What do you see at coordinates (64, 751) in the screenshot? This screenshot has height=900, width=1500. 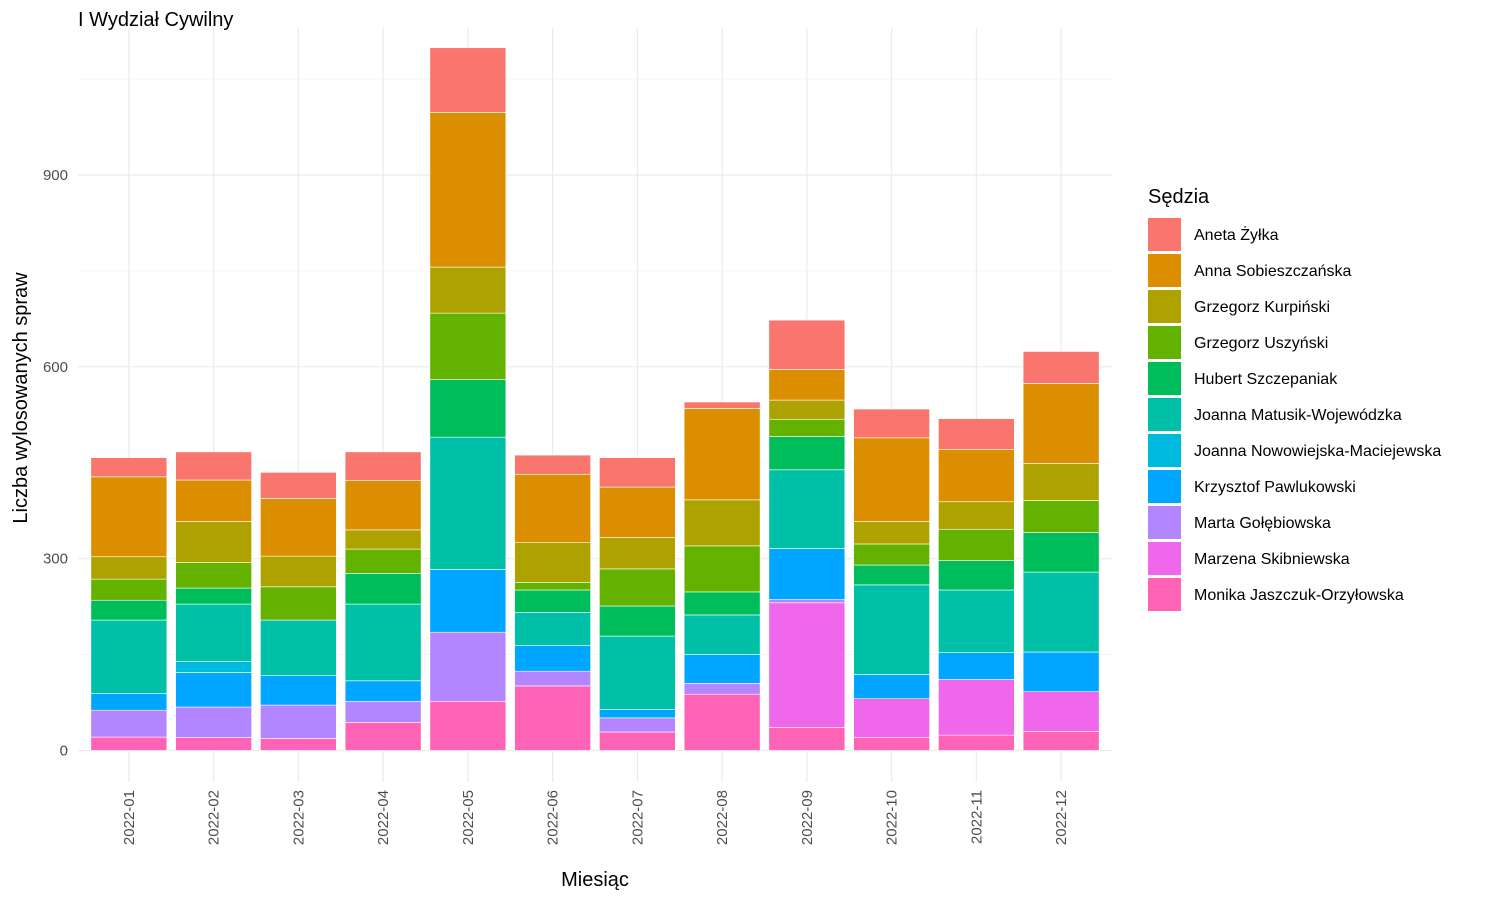 I see `y-tick-label: 0` at bounding box center [64, 751].